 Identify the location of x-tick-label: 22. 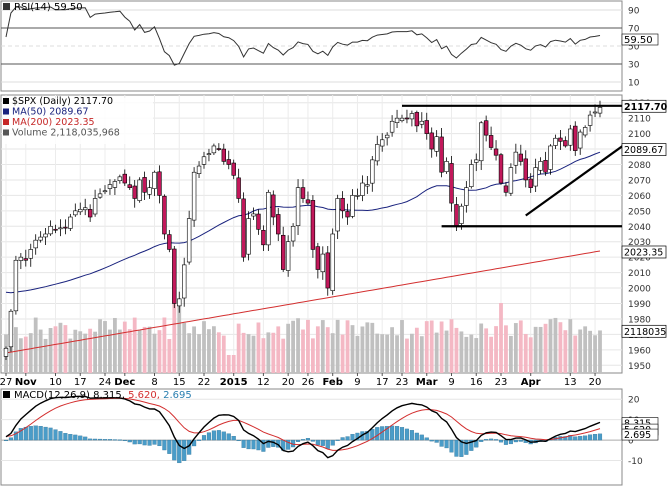
(204, 382).